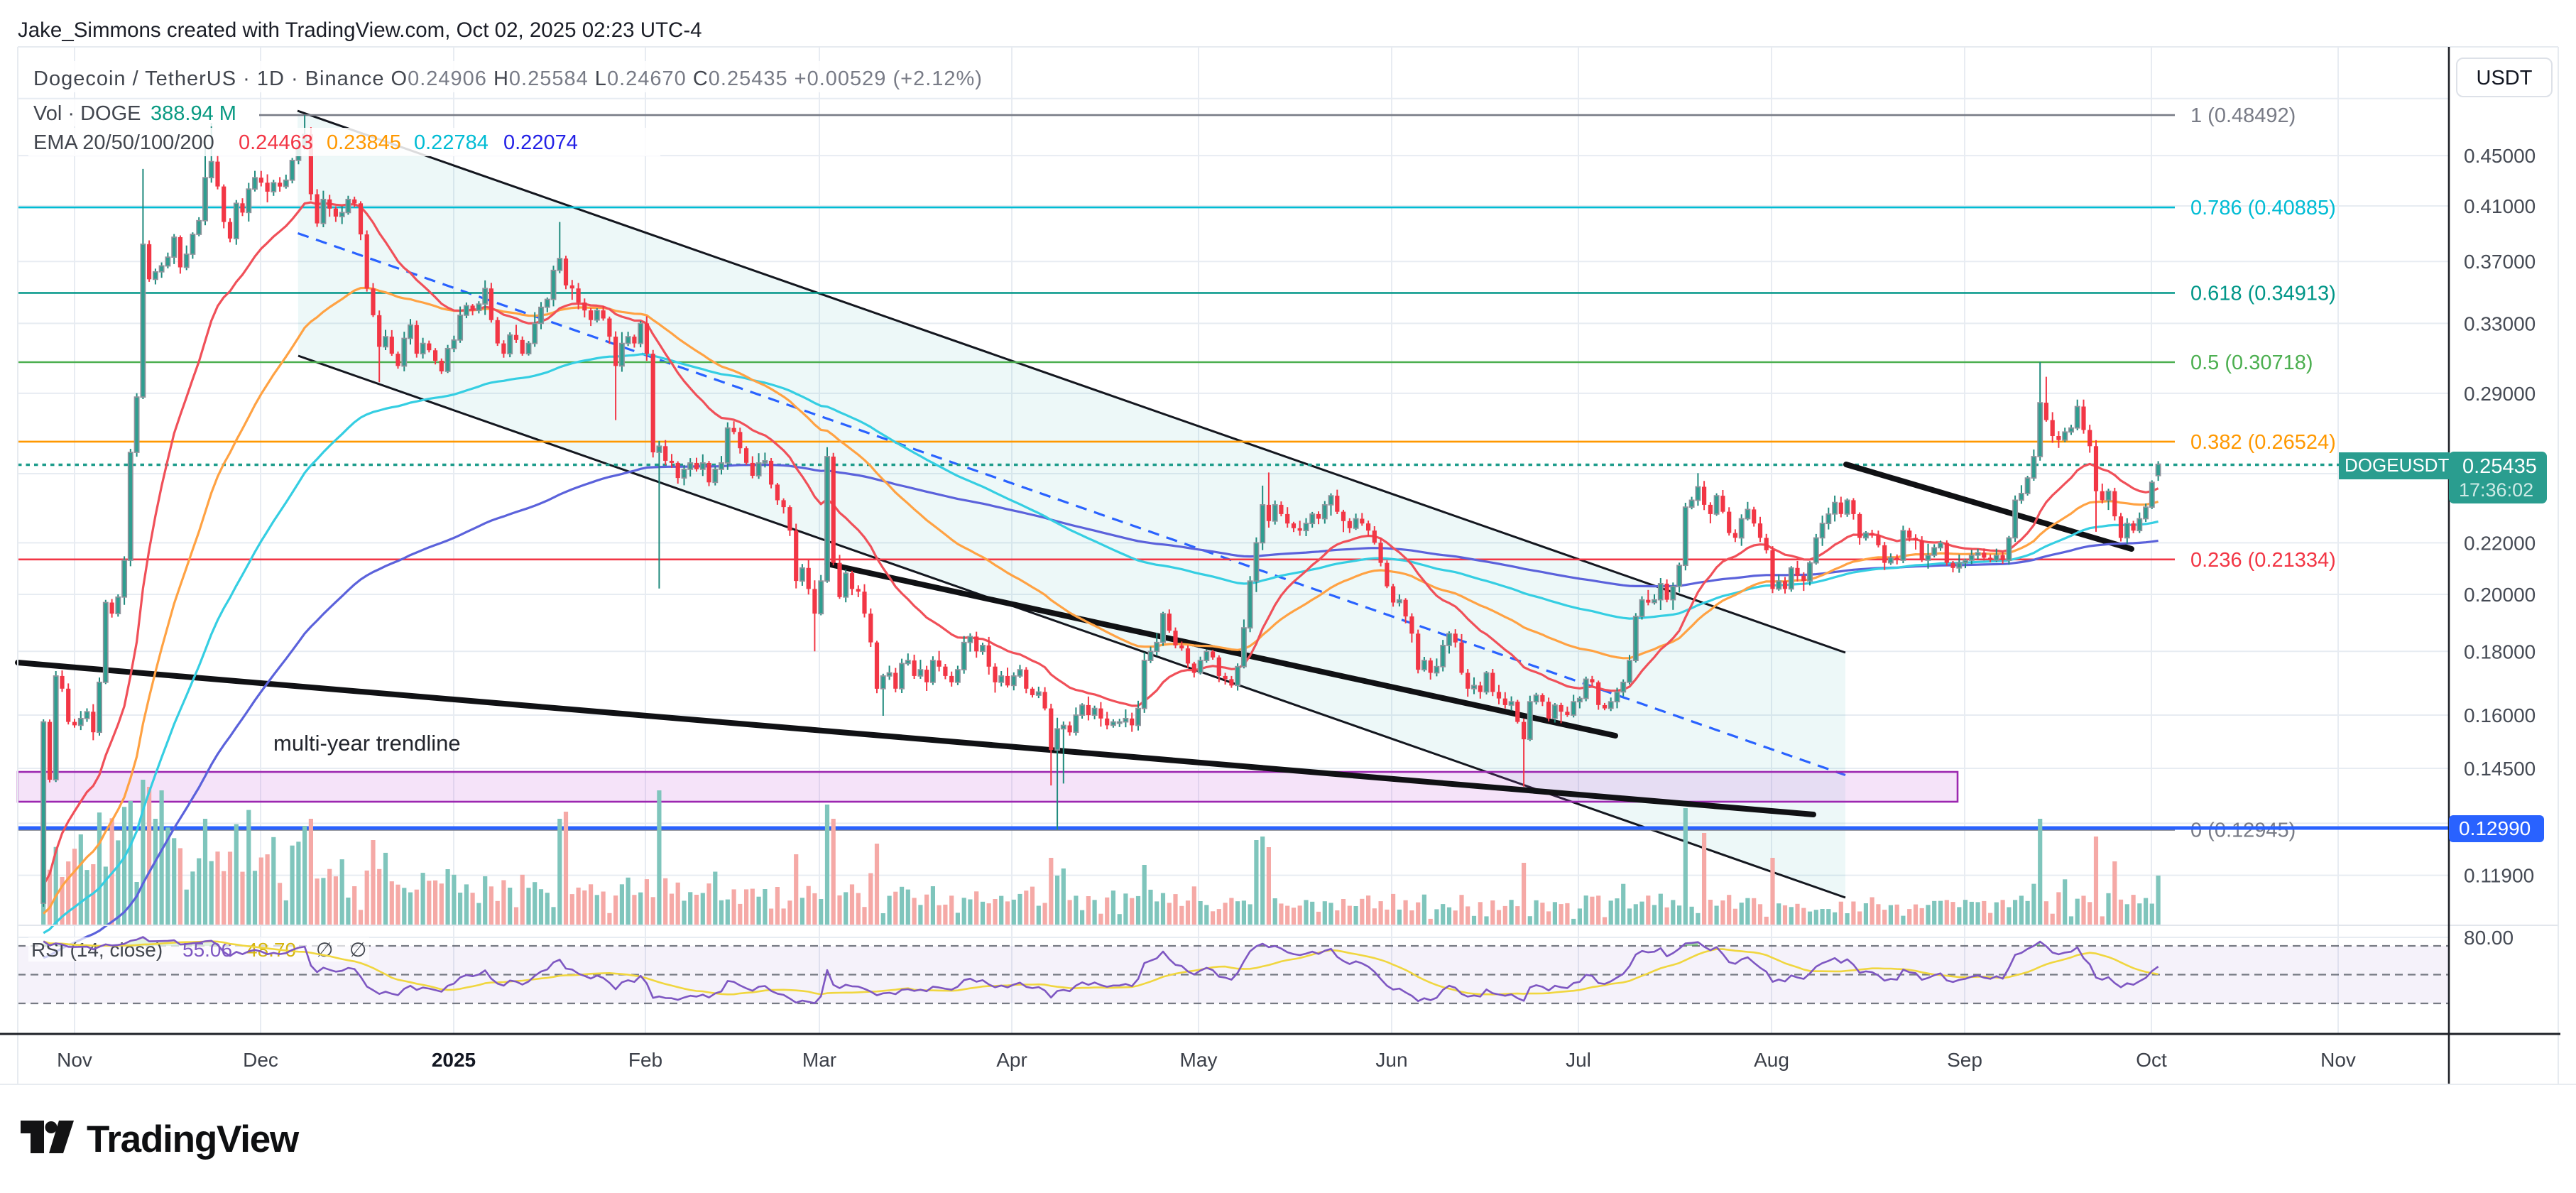  I want to click on svg-text: 0.16000, so click(2500, 715).